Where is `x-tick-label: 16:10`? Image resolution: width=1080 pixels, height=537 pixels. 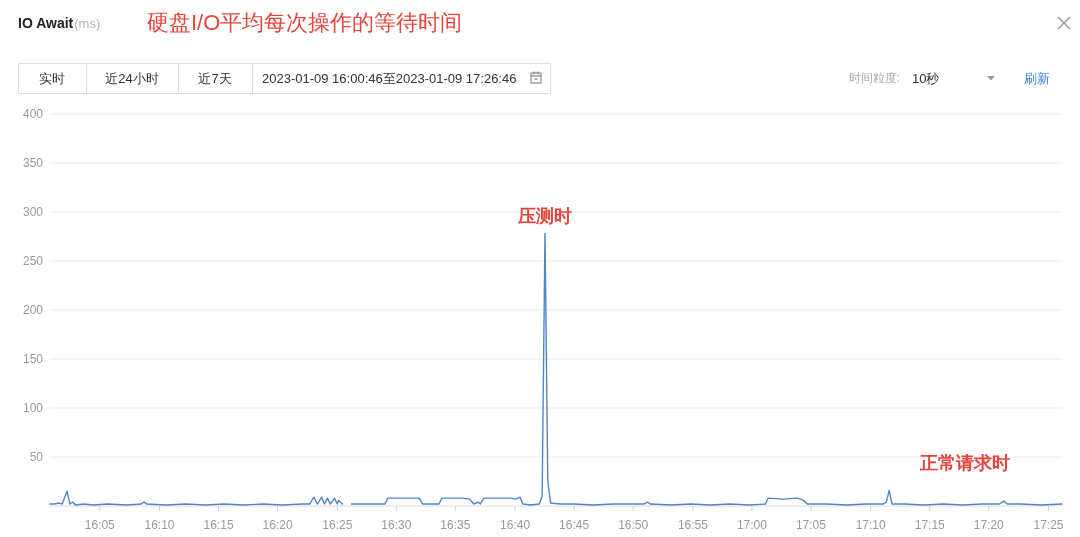 x-tick-label: 16:10 is located at coordinates (159, 525).